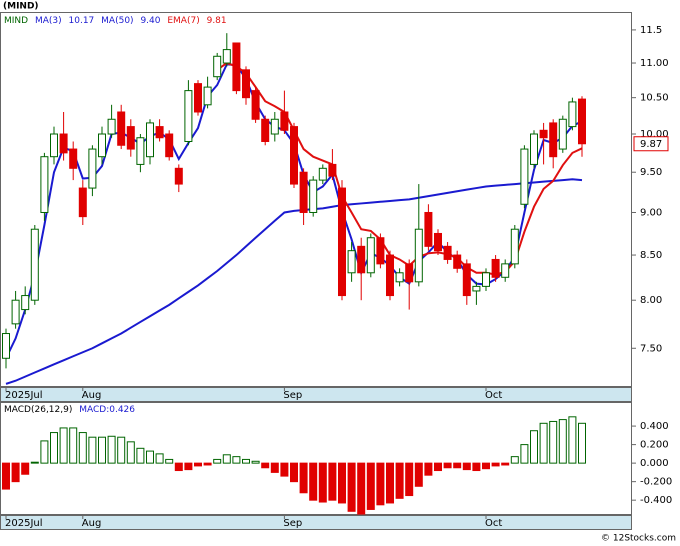  Describe the element at coordinates (651, 300) in the screenshot. I see `y-tick-label: 8.00` at that location.